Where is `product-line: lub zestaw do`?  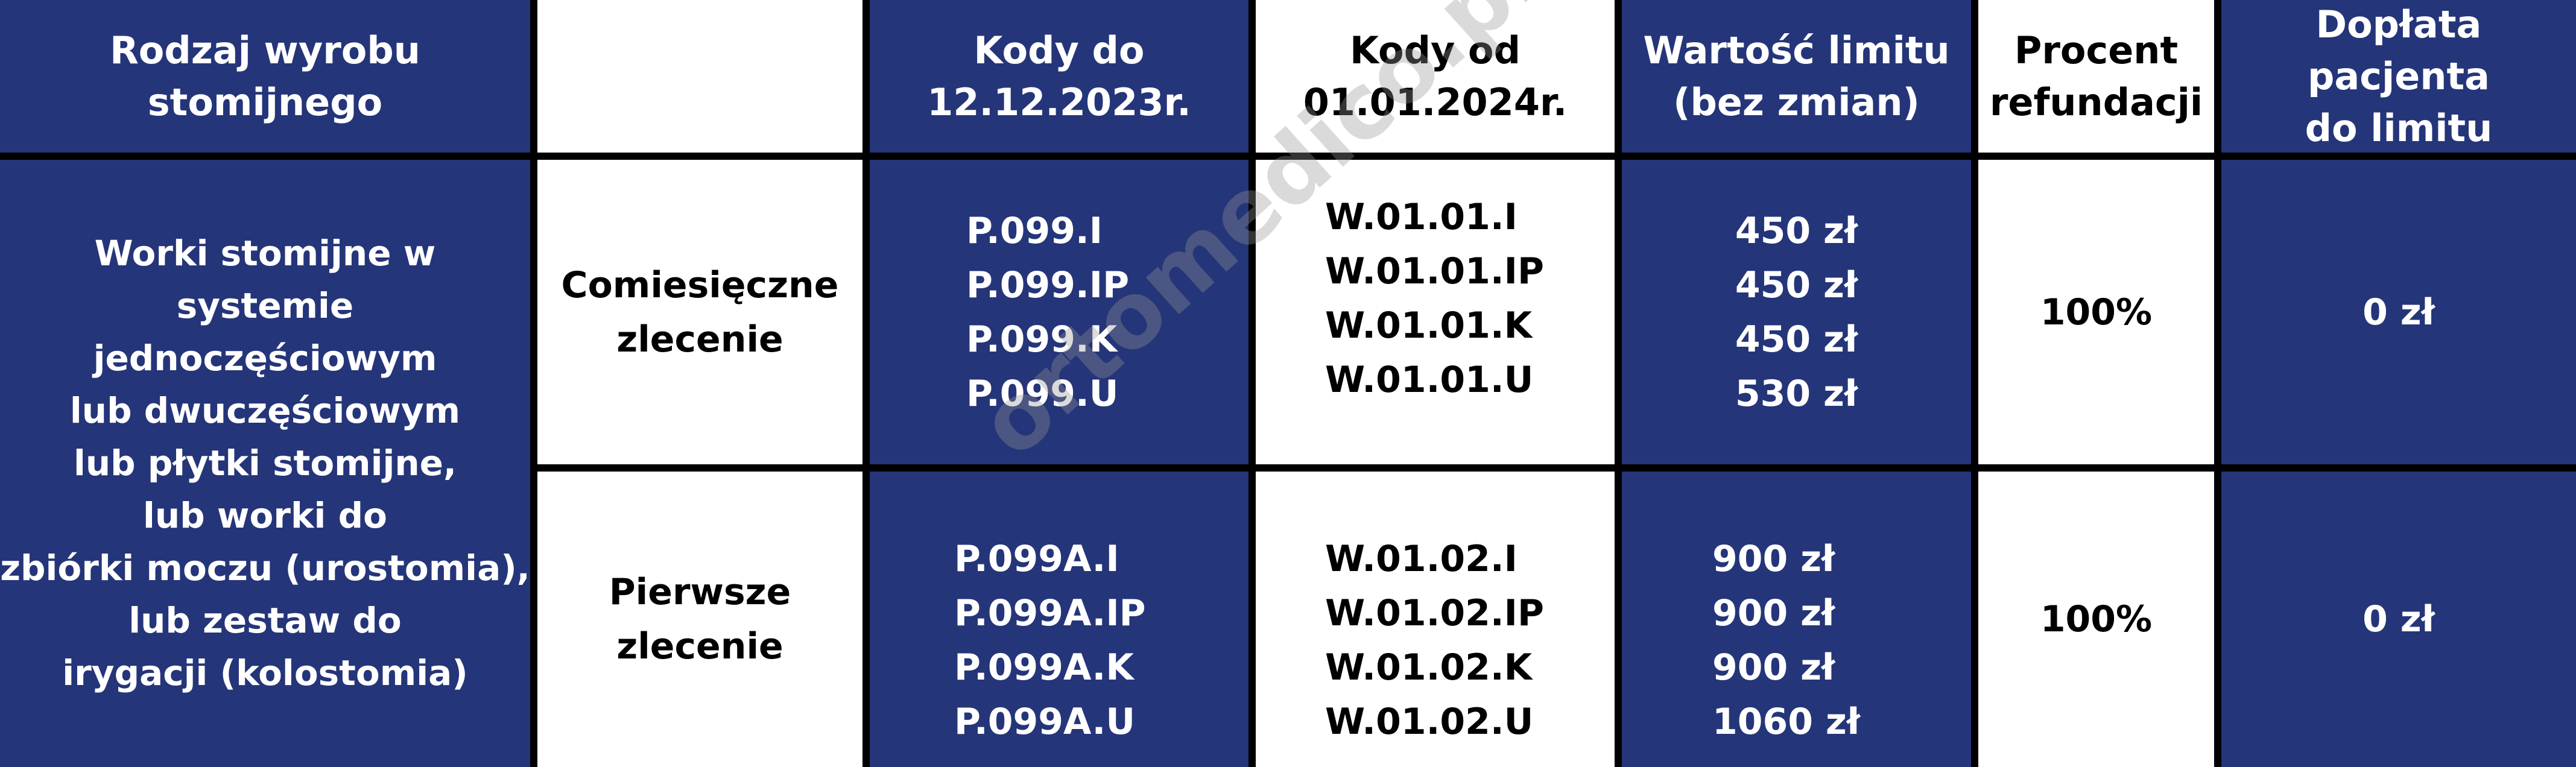 product-line: lub zestaw do is located at coordinates (265, 621).